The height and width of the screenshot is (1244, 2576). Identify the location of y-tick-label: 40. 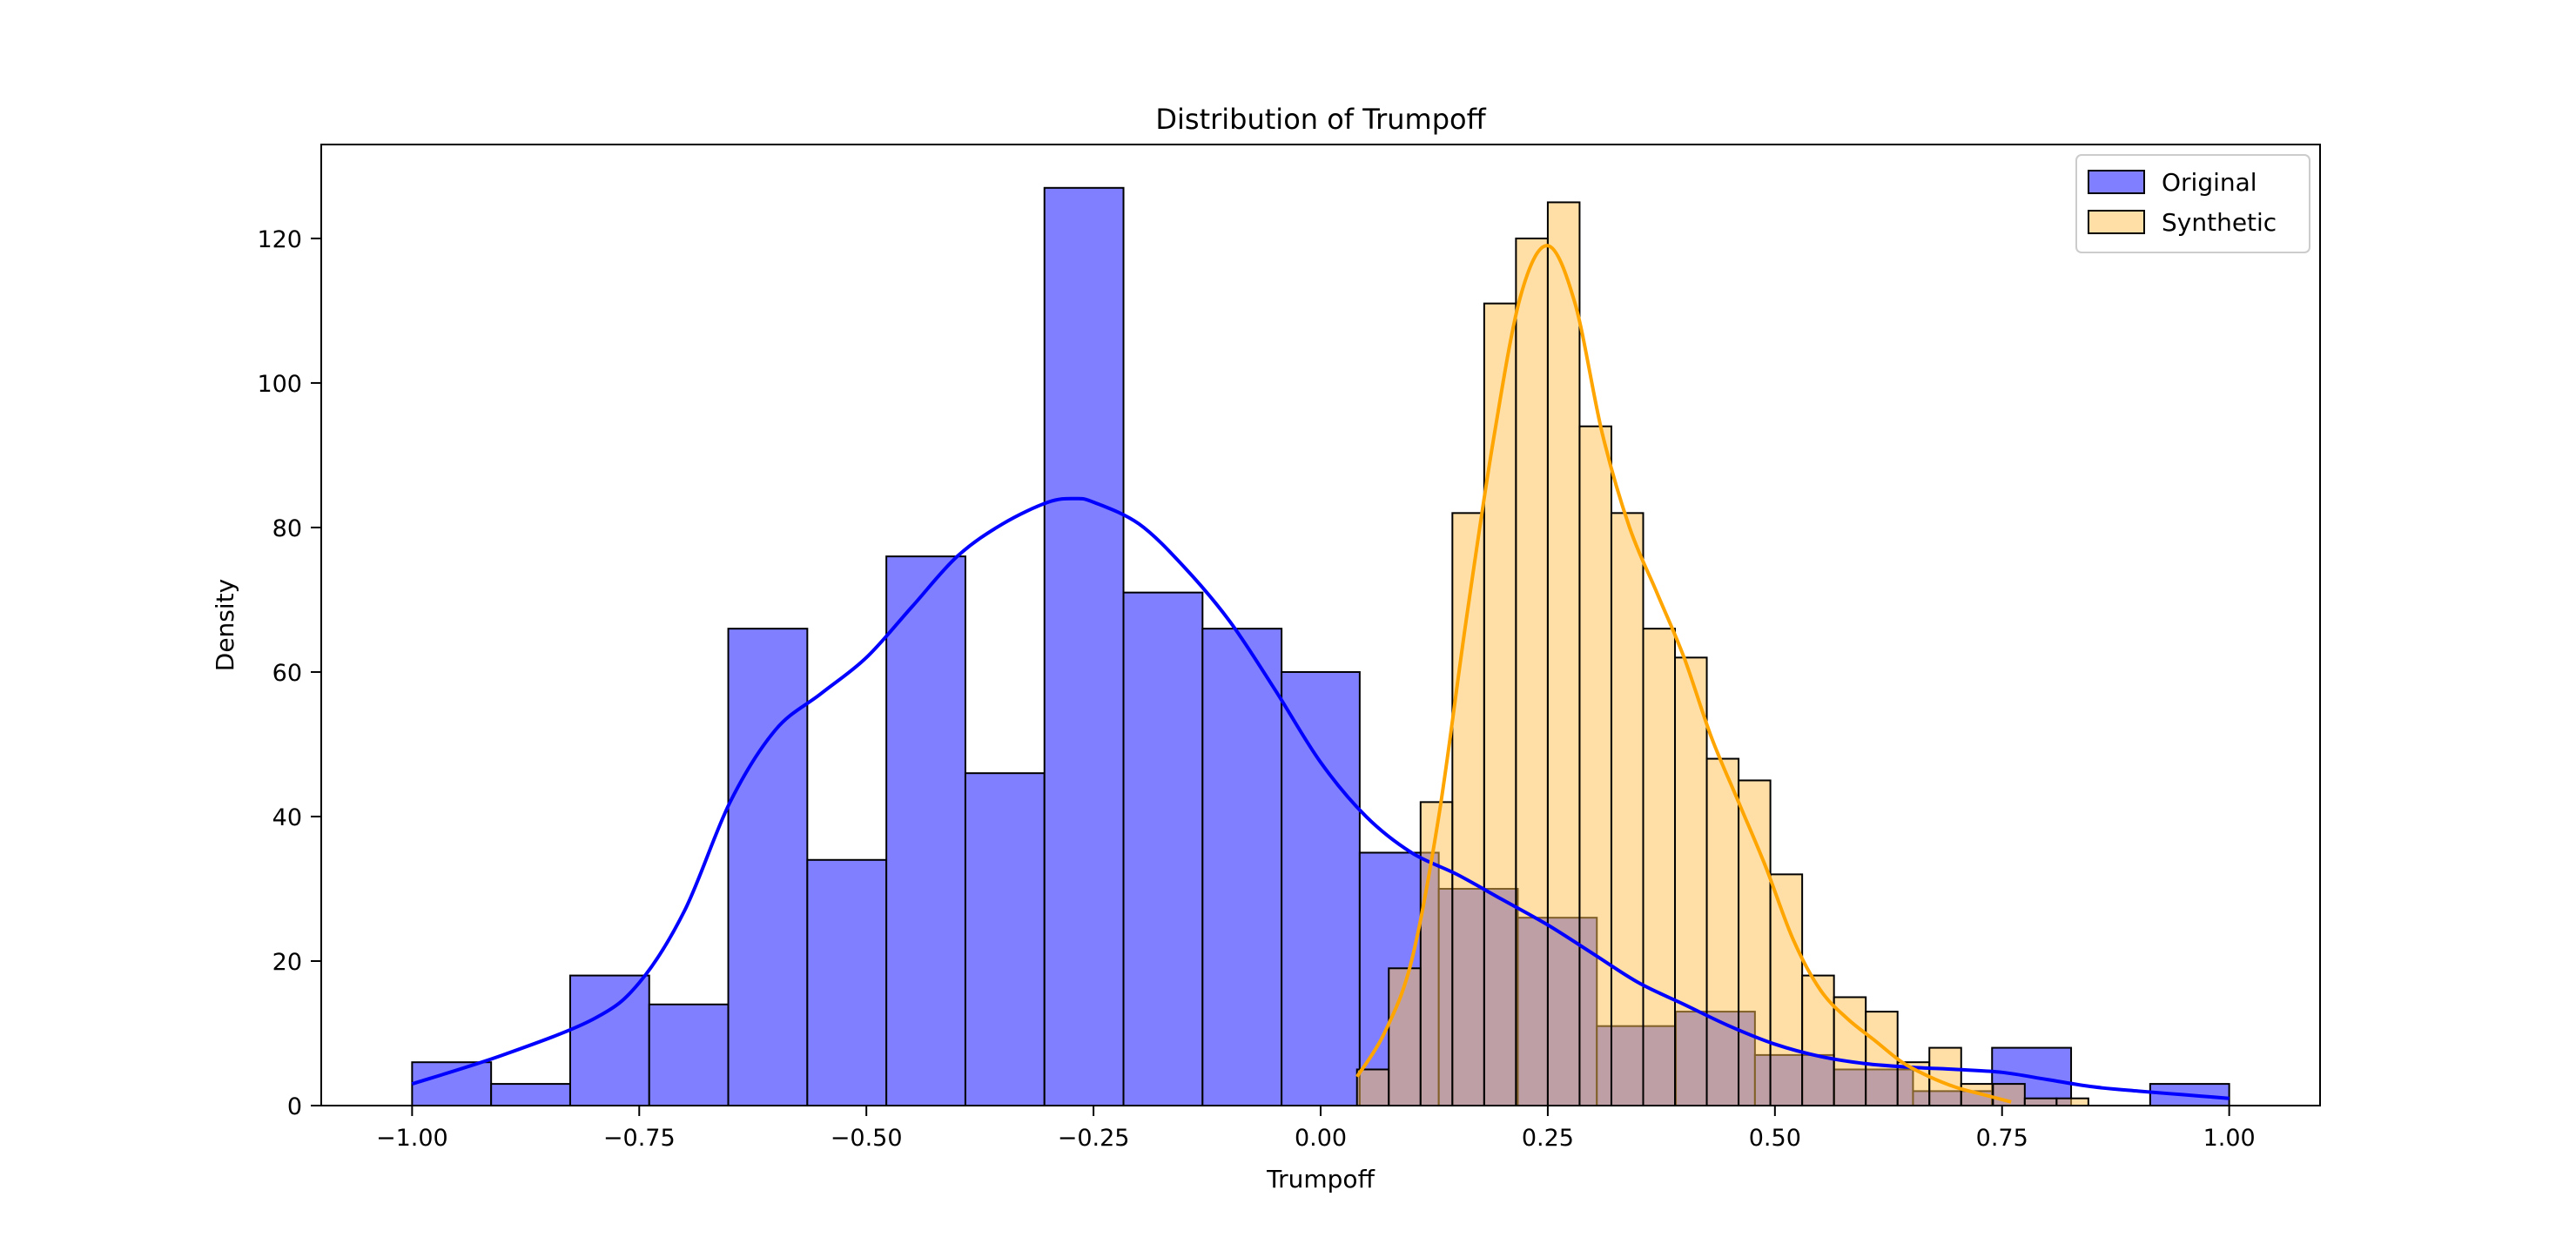
(287, 817).